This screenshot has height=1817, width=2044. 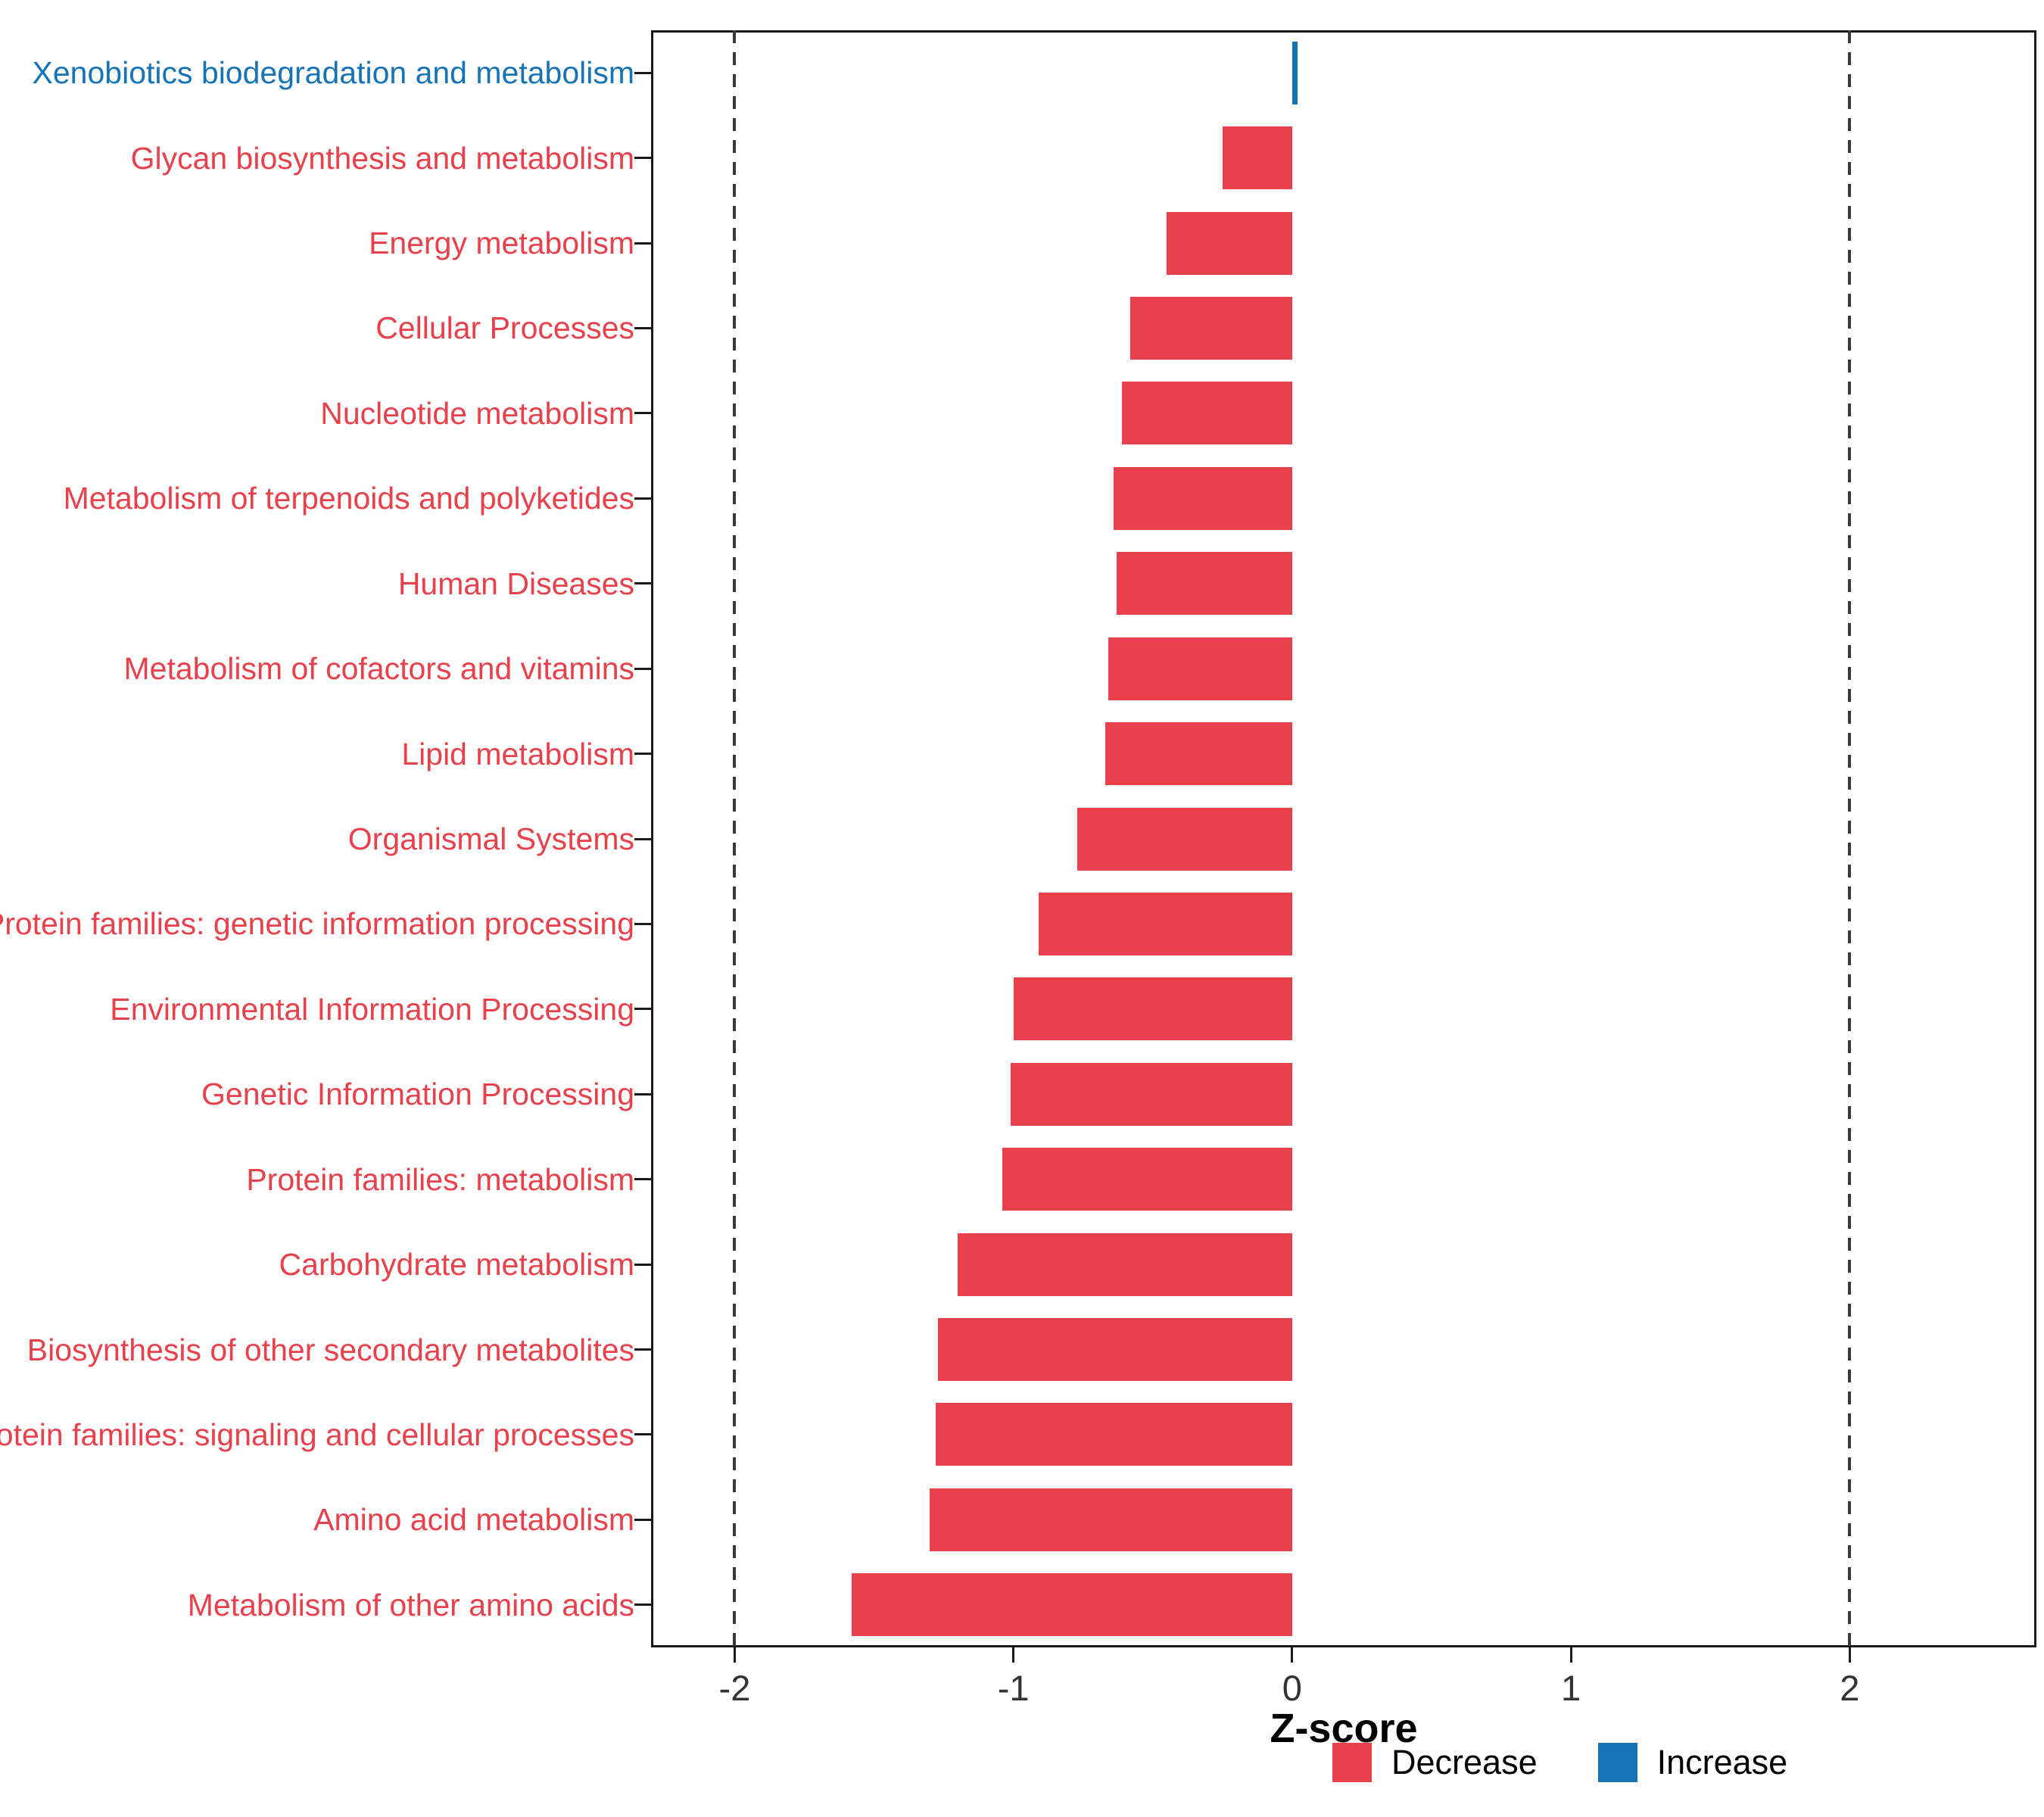 I want to click on y-axis-label: Metabolism of cofactors and vitamins, so click(x=379, y=669).